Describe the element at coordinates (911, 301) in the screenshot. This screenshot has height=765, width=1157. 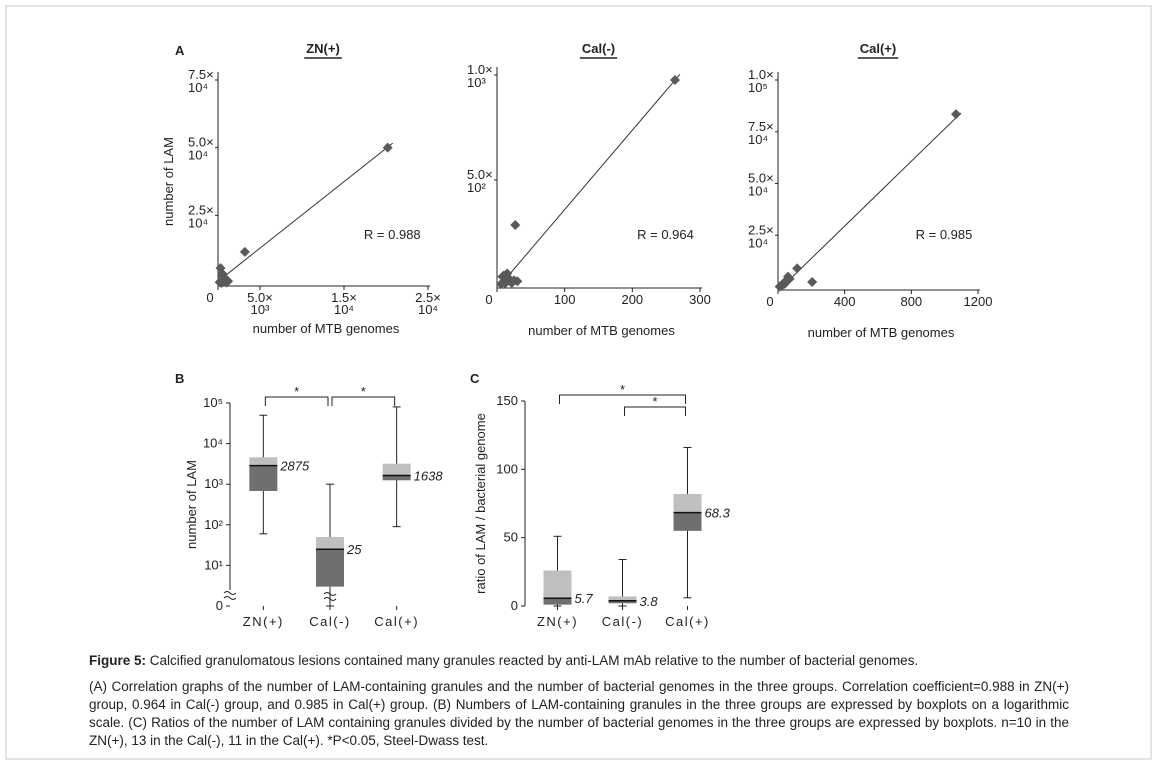
I see `x-tick-label: 800` at that location.